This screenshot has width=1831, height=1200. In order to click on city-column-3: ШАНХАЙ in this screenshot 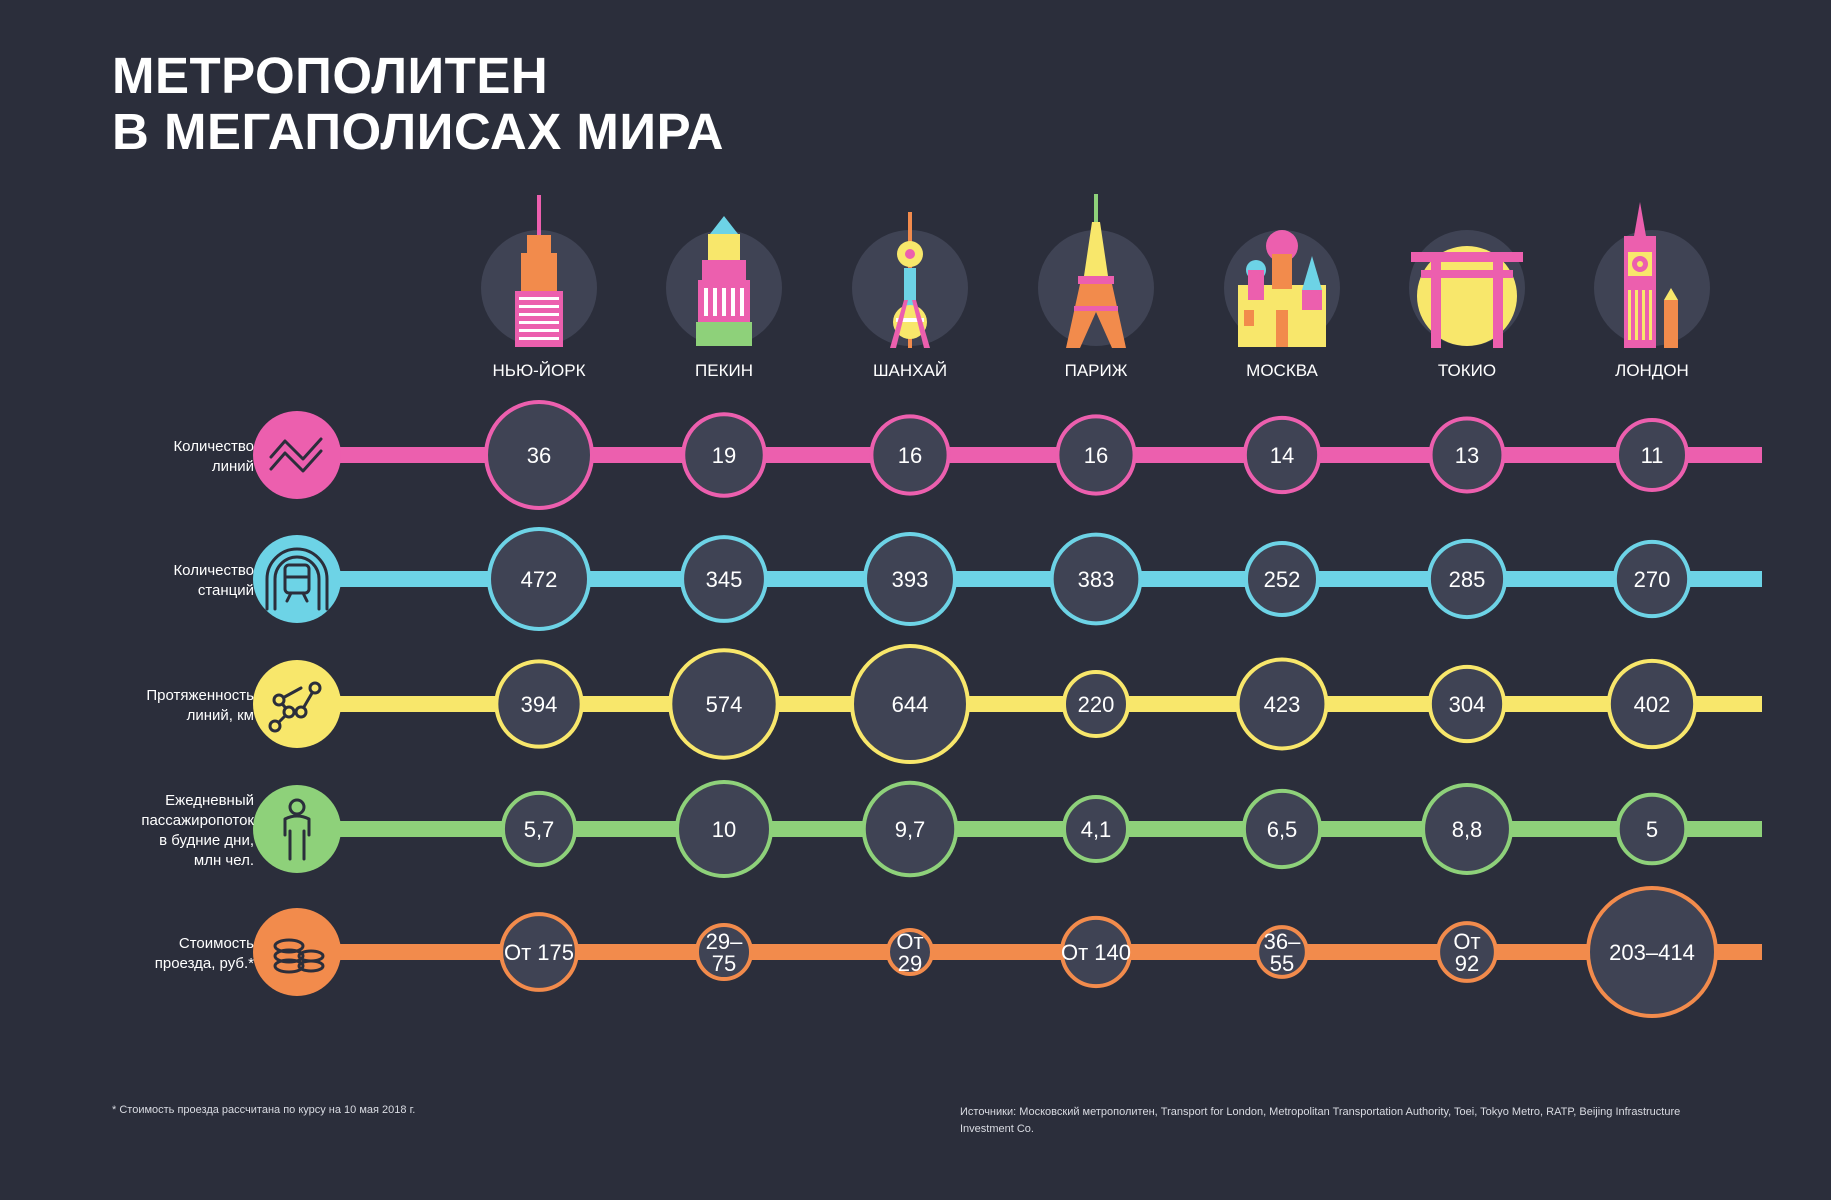, I will do `click(910, 296)`.